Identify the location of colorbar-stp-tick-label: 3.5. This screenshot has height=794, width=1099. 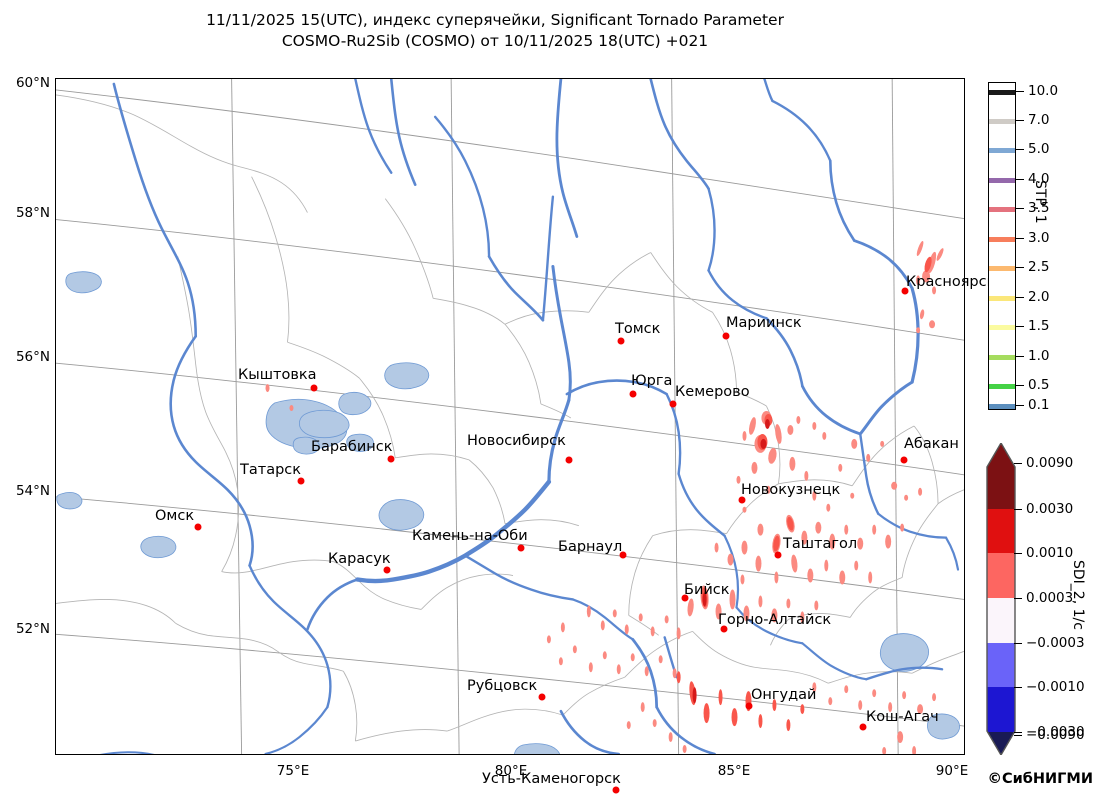
(1039, 208).